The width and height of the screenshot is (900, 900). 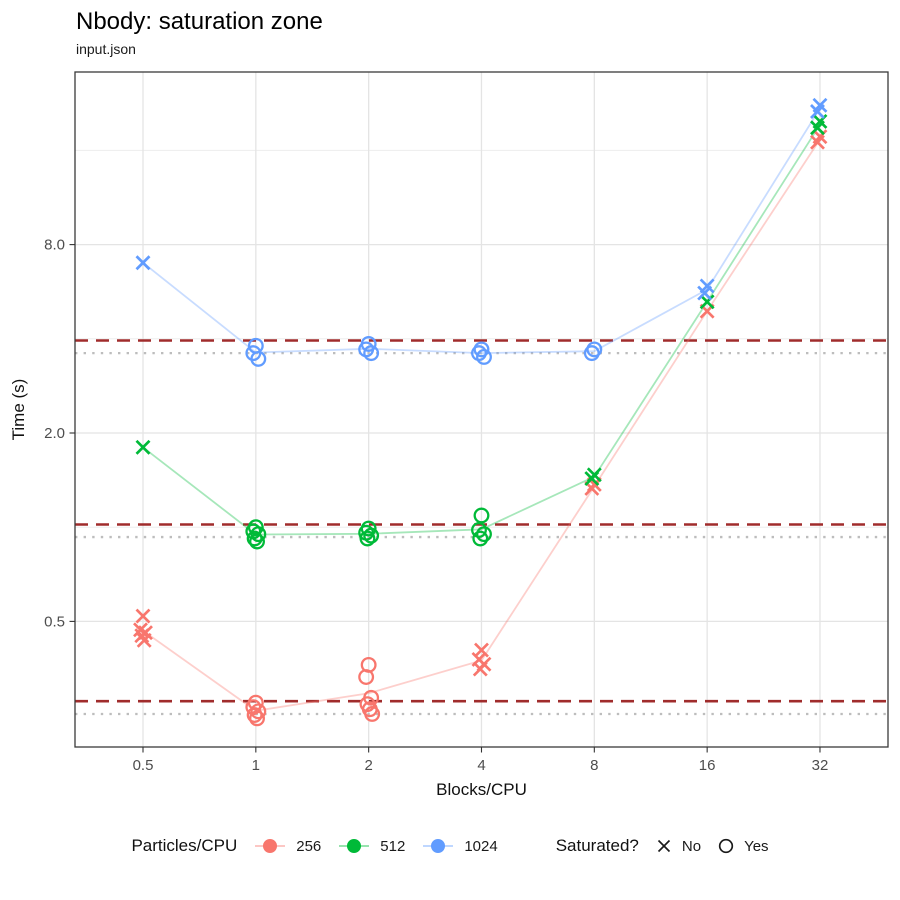 What do you see at coordinates (756, 846) in the screenshot?
I see `legend-item-label: Yes` at bounding box center [756, 846].